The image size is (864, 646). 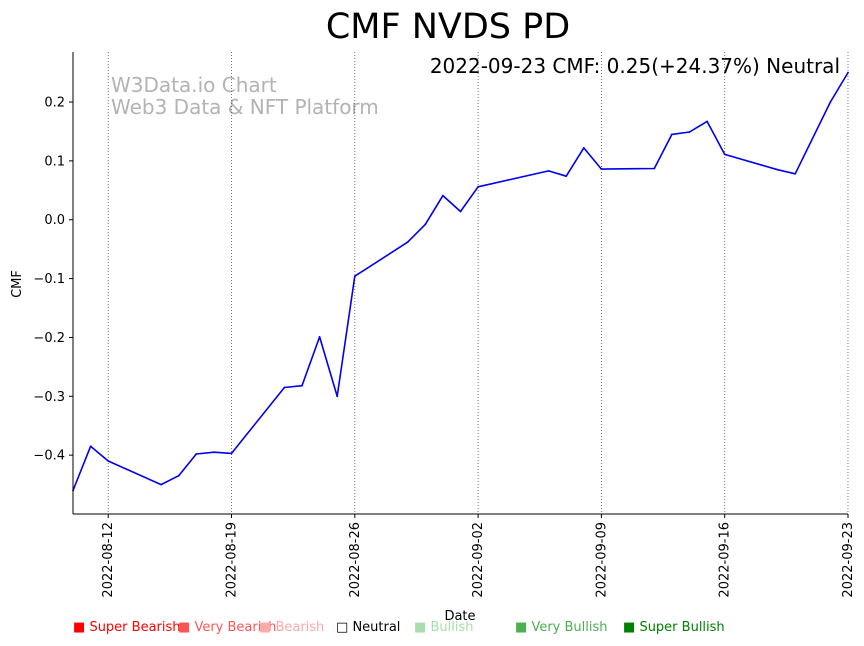 I want to click on legend-bullish: ■ Bullish, so click(x=443, y=627).